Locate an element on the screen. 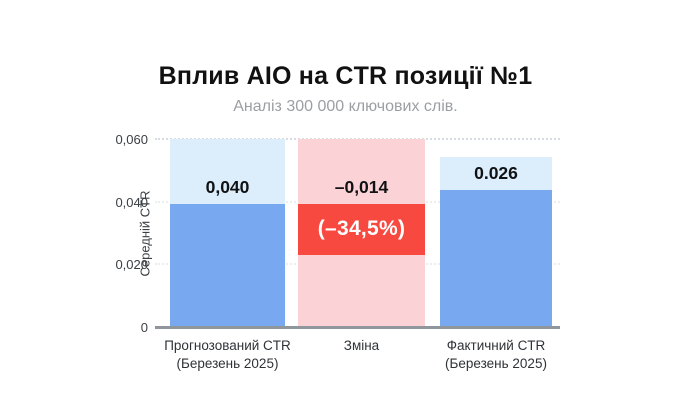 The width and height of the screenshot is (691, 401). chart-subtitle: Аналіз 300 000 ключових слів. is located at coordinates (345, 106).